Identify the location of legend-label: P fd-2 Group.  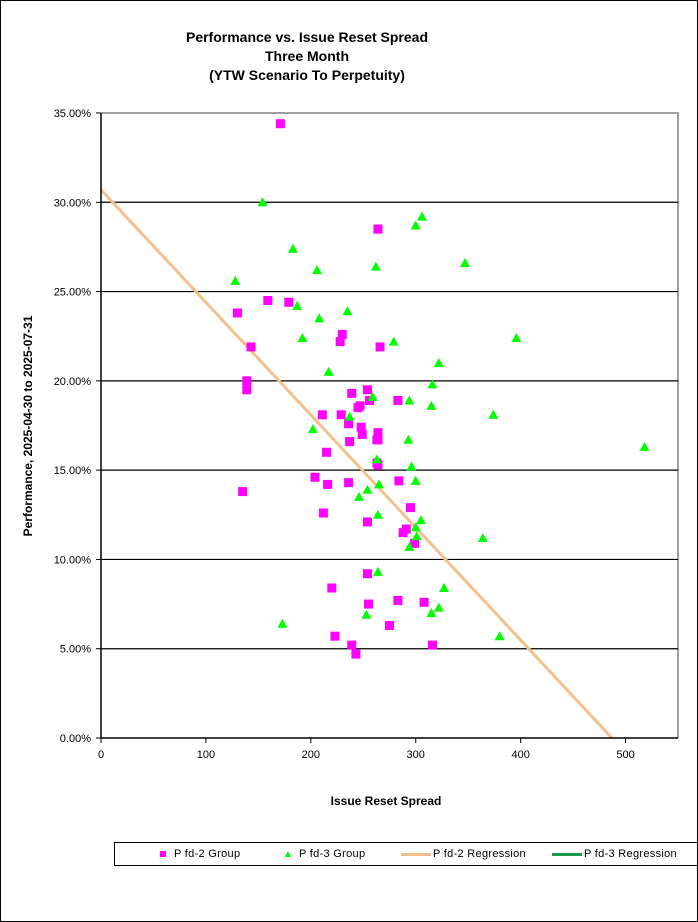
(207, 854).